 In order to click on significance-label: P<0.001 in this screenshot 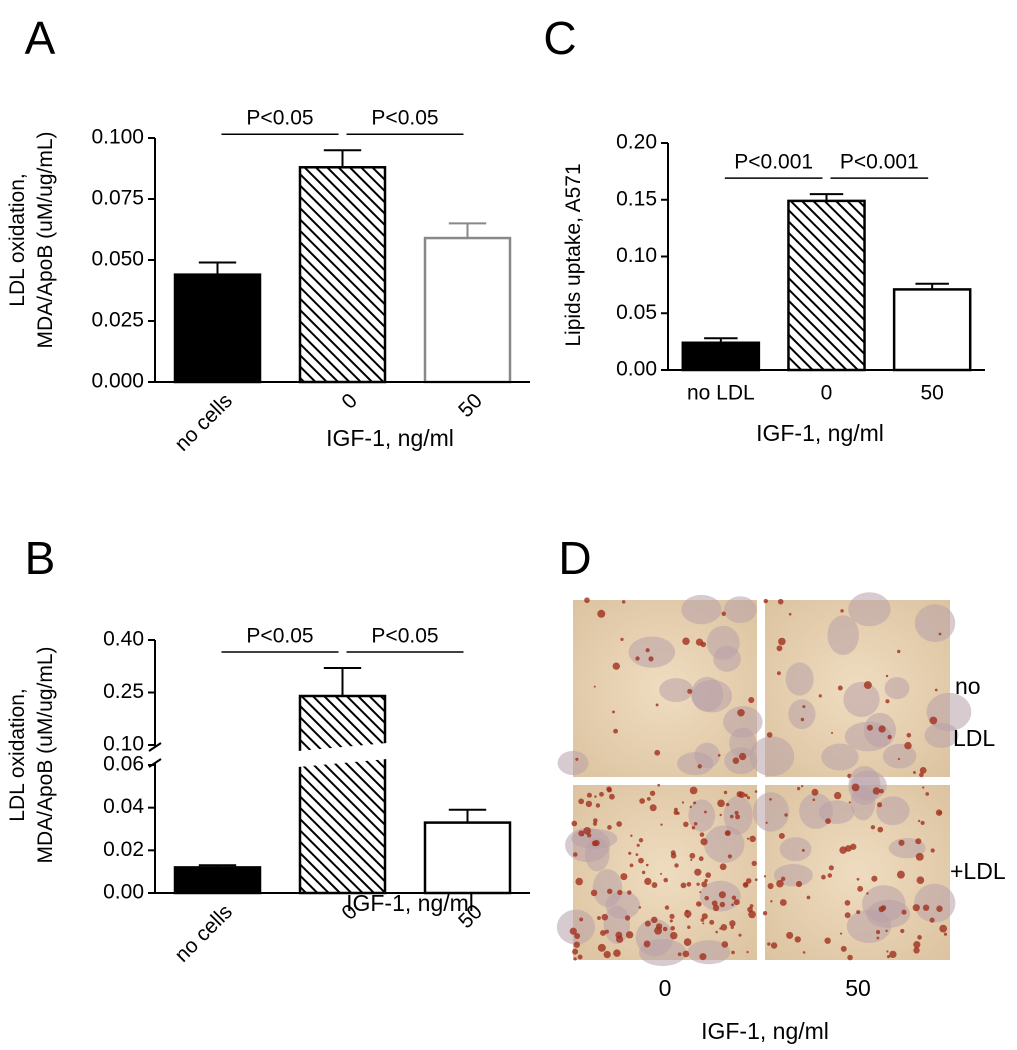, I will do `click(773, 162)`.